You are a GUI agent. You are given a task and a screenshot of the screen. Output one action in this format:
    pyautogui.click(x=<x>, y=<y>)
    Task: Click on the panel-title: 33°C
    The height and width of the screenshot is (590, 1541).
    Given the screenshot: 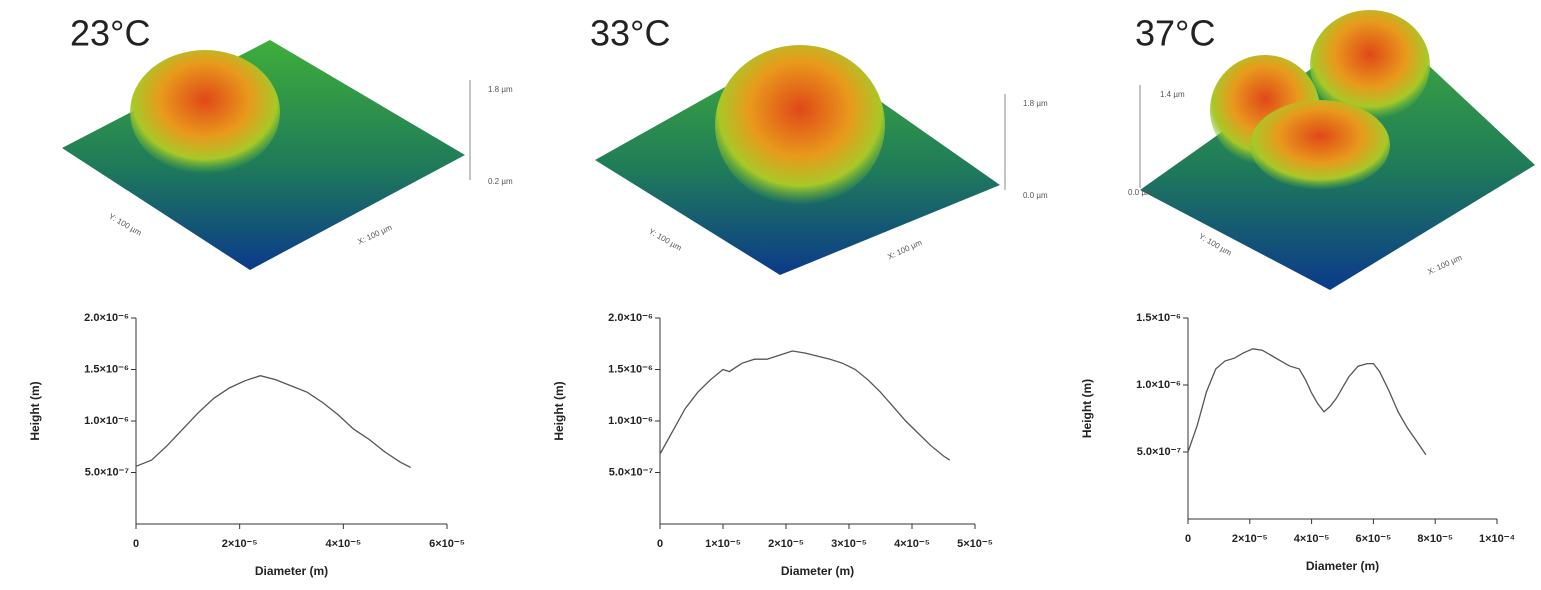 What is the action you would take?
    pyautogui.click(x=630, y=33)
    